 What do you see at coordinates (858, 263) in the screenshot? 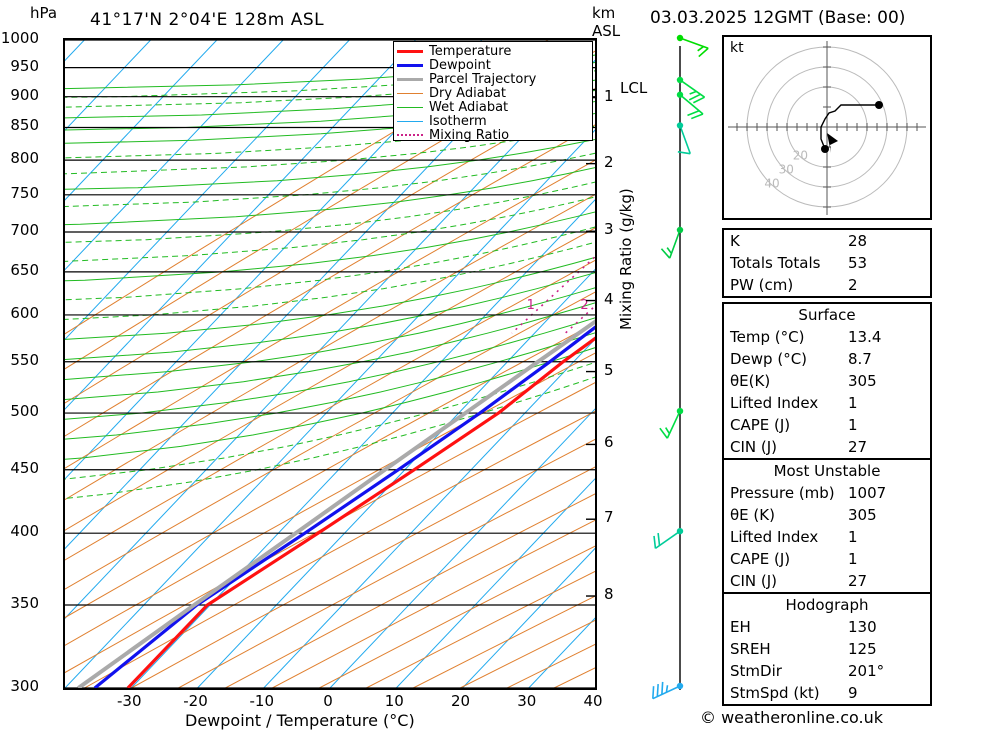
I see `table-row-value: 53` at bounding box center [858, 263].